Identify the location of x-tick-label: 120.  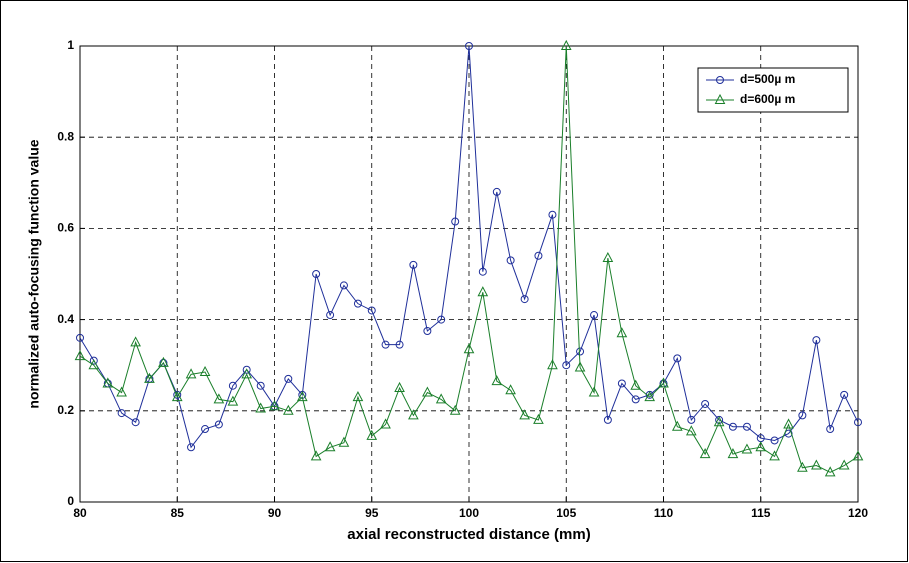
(858, 513).